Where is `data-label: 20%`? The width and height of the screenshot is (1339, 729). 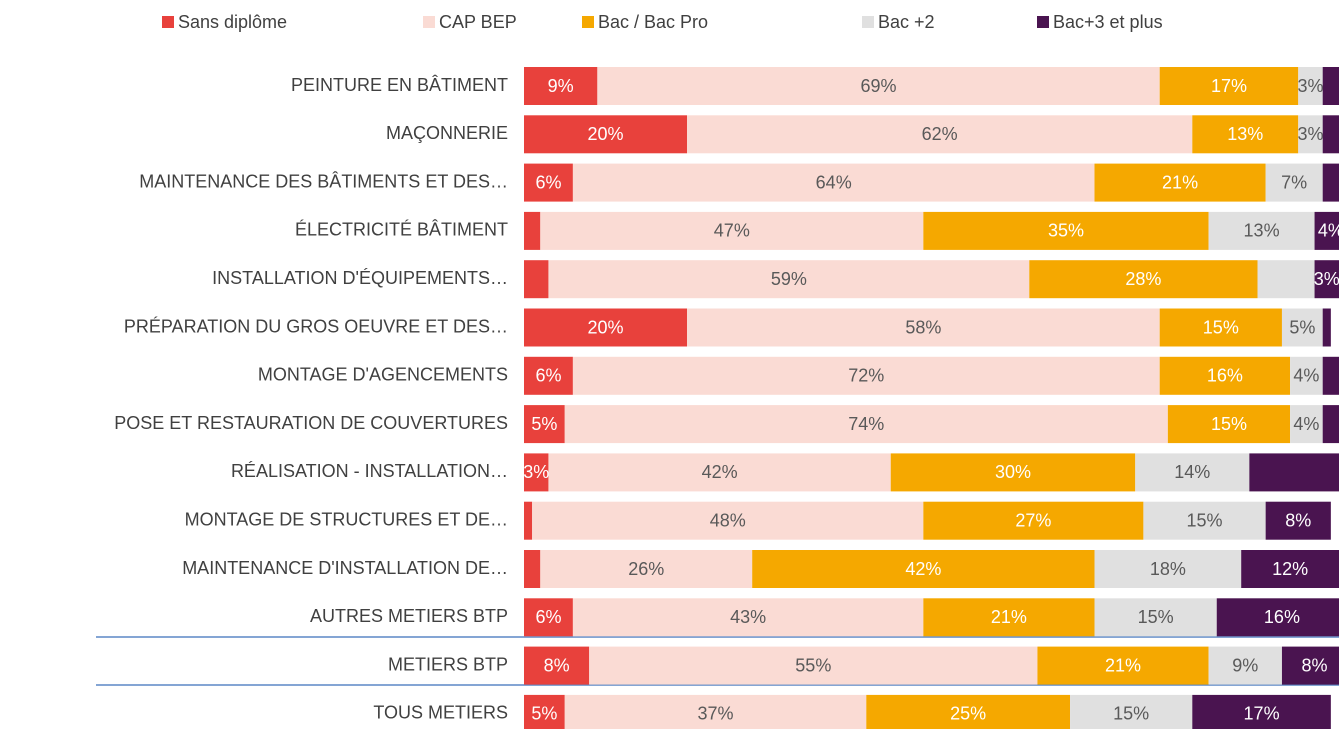
data-label: 20% is located at coordinates (605, 327).